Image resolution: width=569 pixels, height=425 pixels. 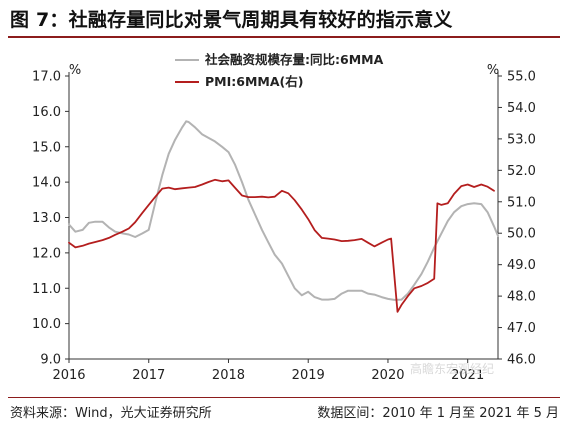 What do you see at coordinates (493, 70) in the screenshot?
I see `right-axis-unit: %` at bounding box center [493, 70].